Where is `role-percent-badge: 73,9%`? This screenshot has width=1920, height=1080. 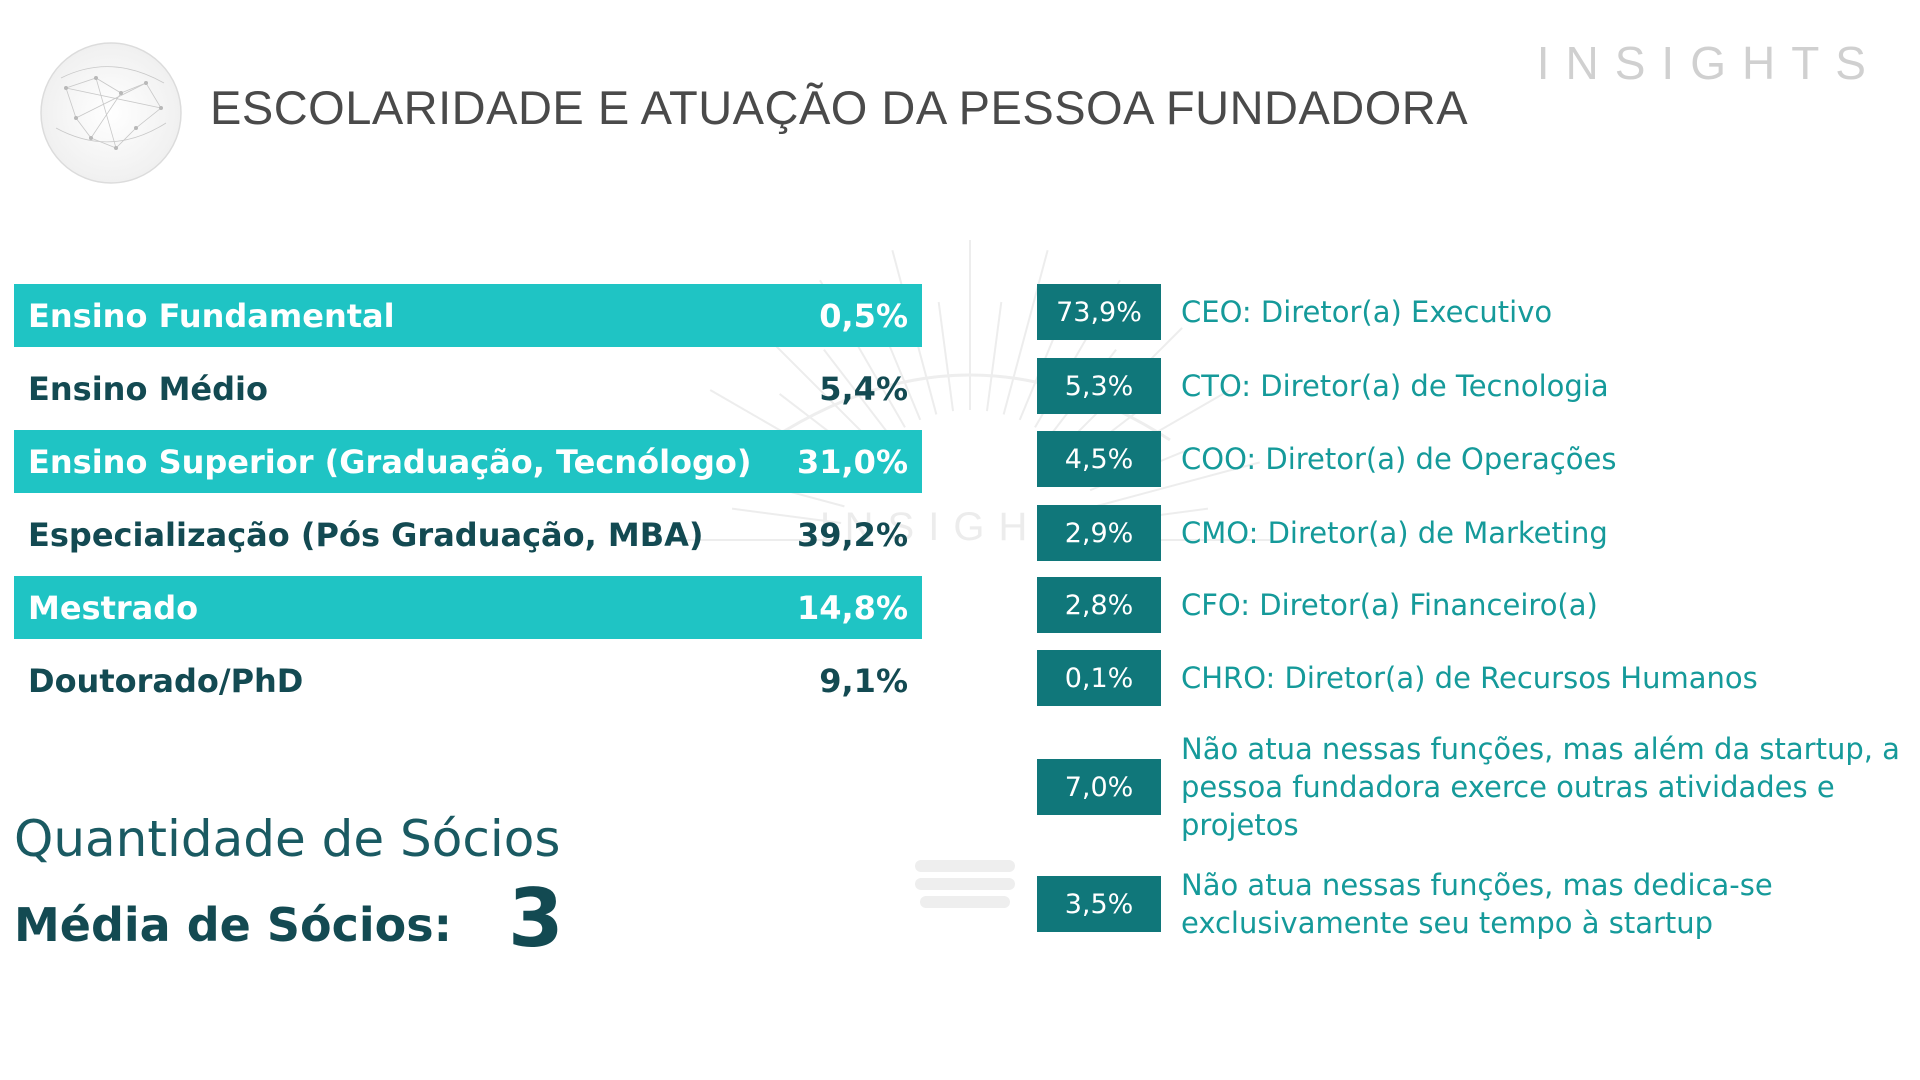 role-percent-badge: 73,9% is located at coordinates (1099, 312).